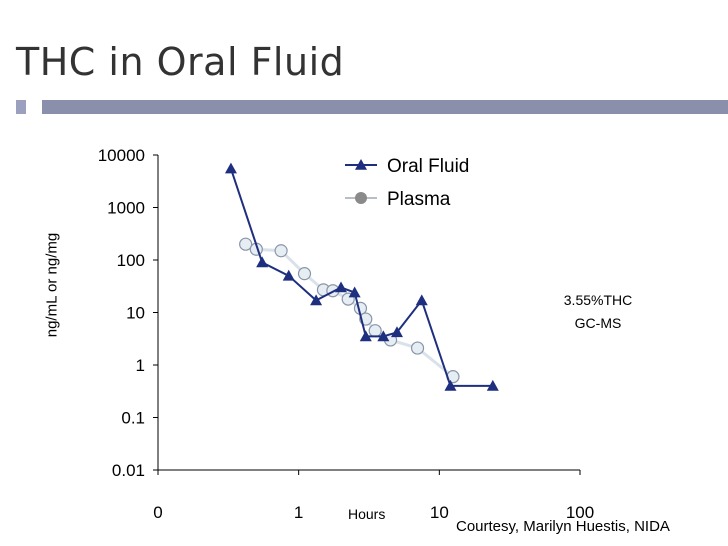 The height and width of the screenshot is (546, 728). What do you see at coordinates (598, 323) in the screenshot?
I see `annotation-method: GC-MS` at bounding box center [598, 323].